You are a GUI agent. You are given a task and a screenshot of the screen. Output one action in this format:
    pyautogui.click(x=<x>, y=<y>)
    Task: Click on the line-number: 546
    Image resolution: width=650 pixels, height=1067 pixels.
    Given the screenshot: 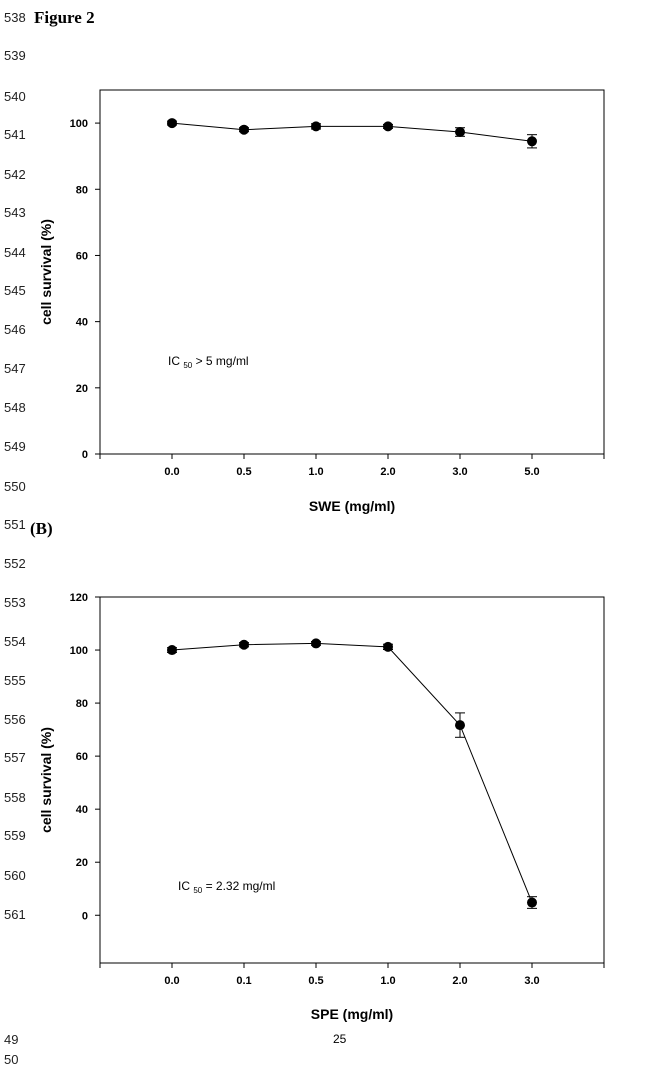 What is the action you would take?
    pyautogui.click(x=15, y=329)
    